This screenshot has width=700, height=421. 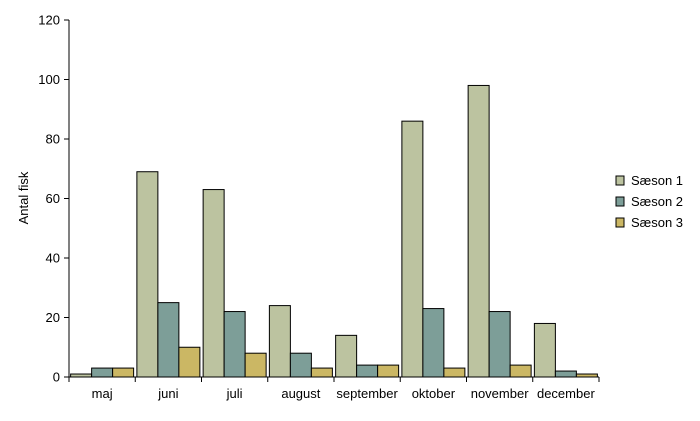 I want to click on legend: Sæson 1 Sæson 2 Sæson 3, so click(x=649, y=201).